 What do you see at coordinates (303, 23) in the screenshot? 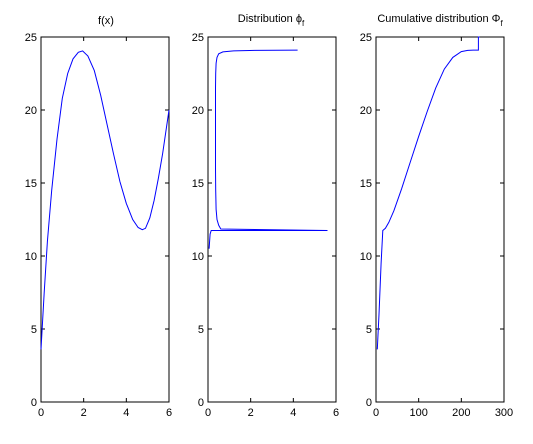
I see `subplot-2-title-subscript: f` at bounding box center [303, 23].